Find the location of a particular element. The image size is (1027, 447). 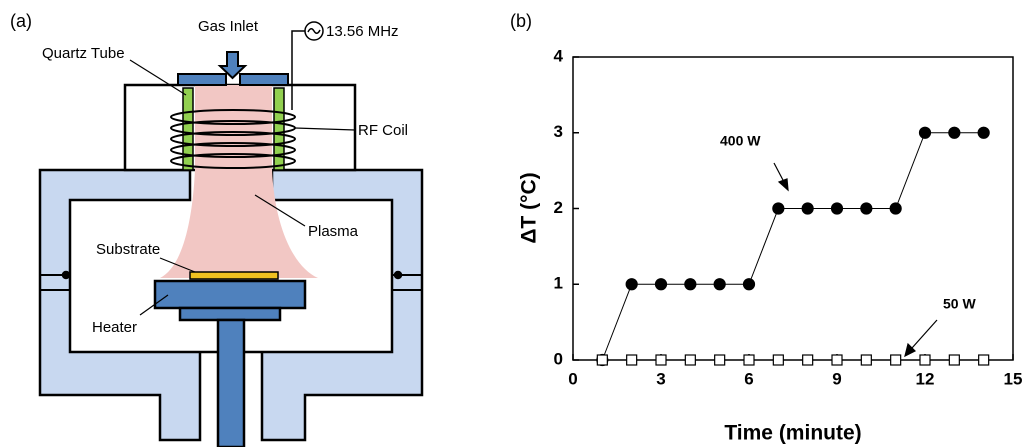

panel-label: (b) is located at coordinates (521, 21).